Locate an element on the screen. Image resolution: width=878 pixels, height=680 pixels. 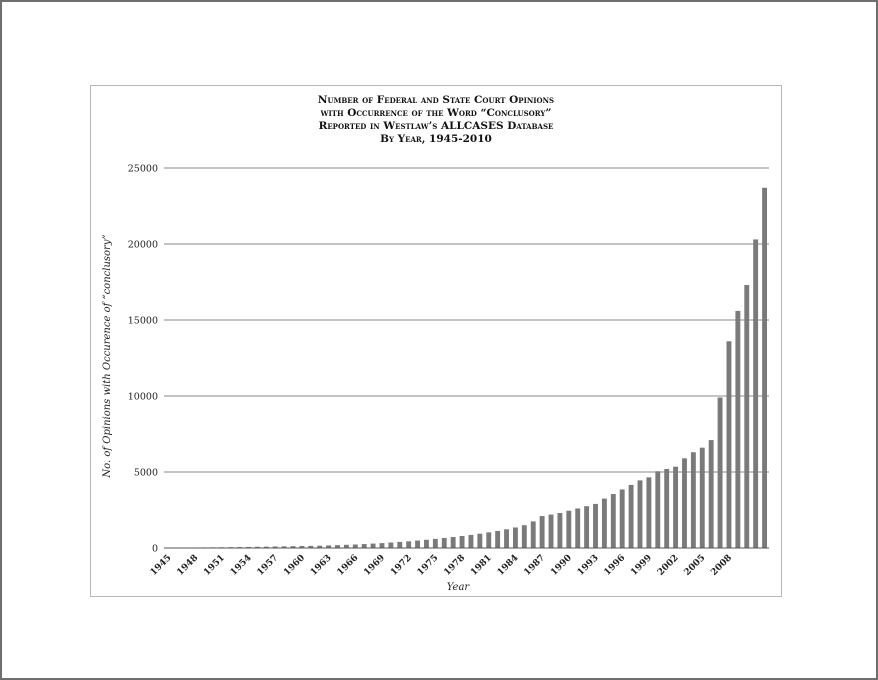
bar-1957 is located at coordinates (275, 547).